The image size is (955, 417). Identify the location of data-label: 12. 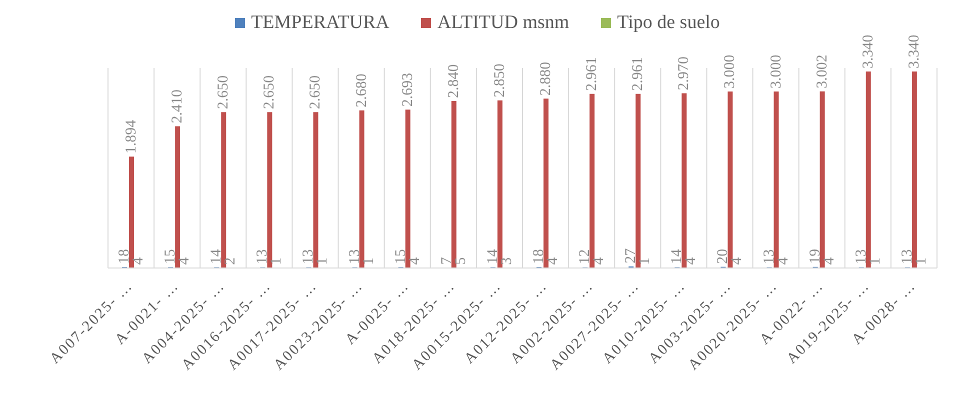
(585, 256).